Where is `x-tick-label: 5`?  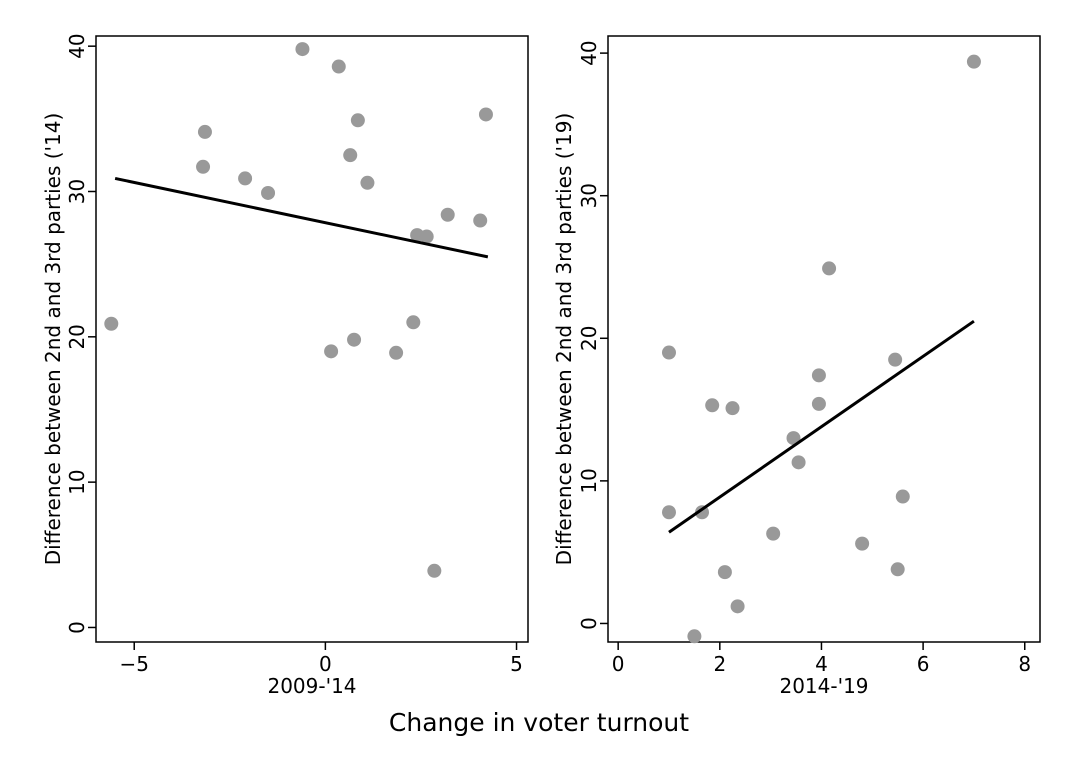 x-tick-label: 5 is located at coordinates (516, 664).